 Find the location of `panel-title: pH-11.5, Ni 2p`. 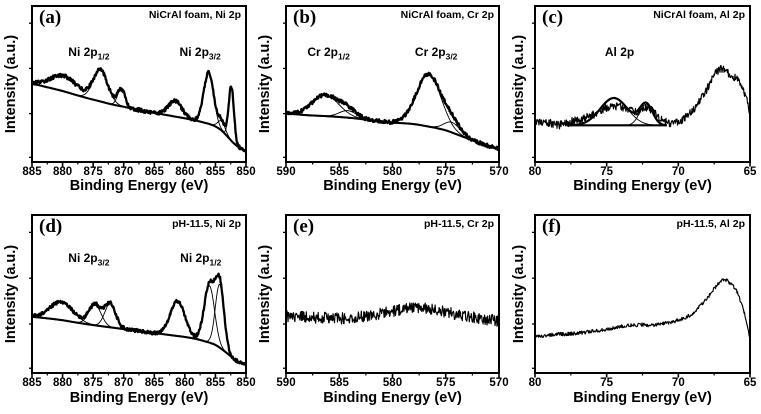

panel-title: pH-11.5, Ni 2p is located at coordinates (206, 224).